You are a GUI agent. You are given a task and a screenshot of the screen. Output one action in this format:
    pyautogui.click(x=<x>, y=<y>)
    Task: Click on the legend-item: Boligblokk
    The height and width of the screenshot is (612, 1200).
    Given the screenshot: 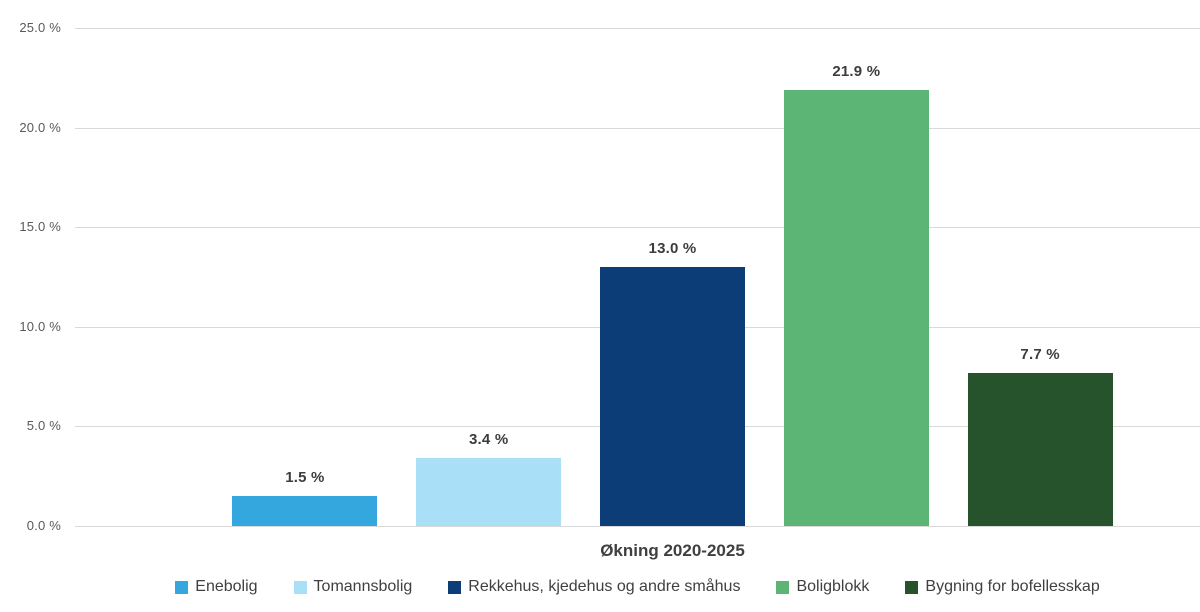 What is the action you would take?
    pyautogui.click(x=822, y=587)
    